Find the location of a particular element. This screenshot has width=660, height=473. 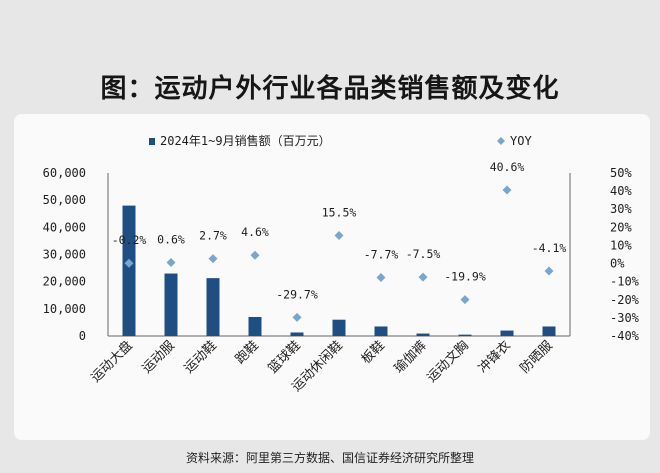

yoy-data-label: 0.6% is located at coordinates (171, 239).